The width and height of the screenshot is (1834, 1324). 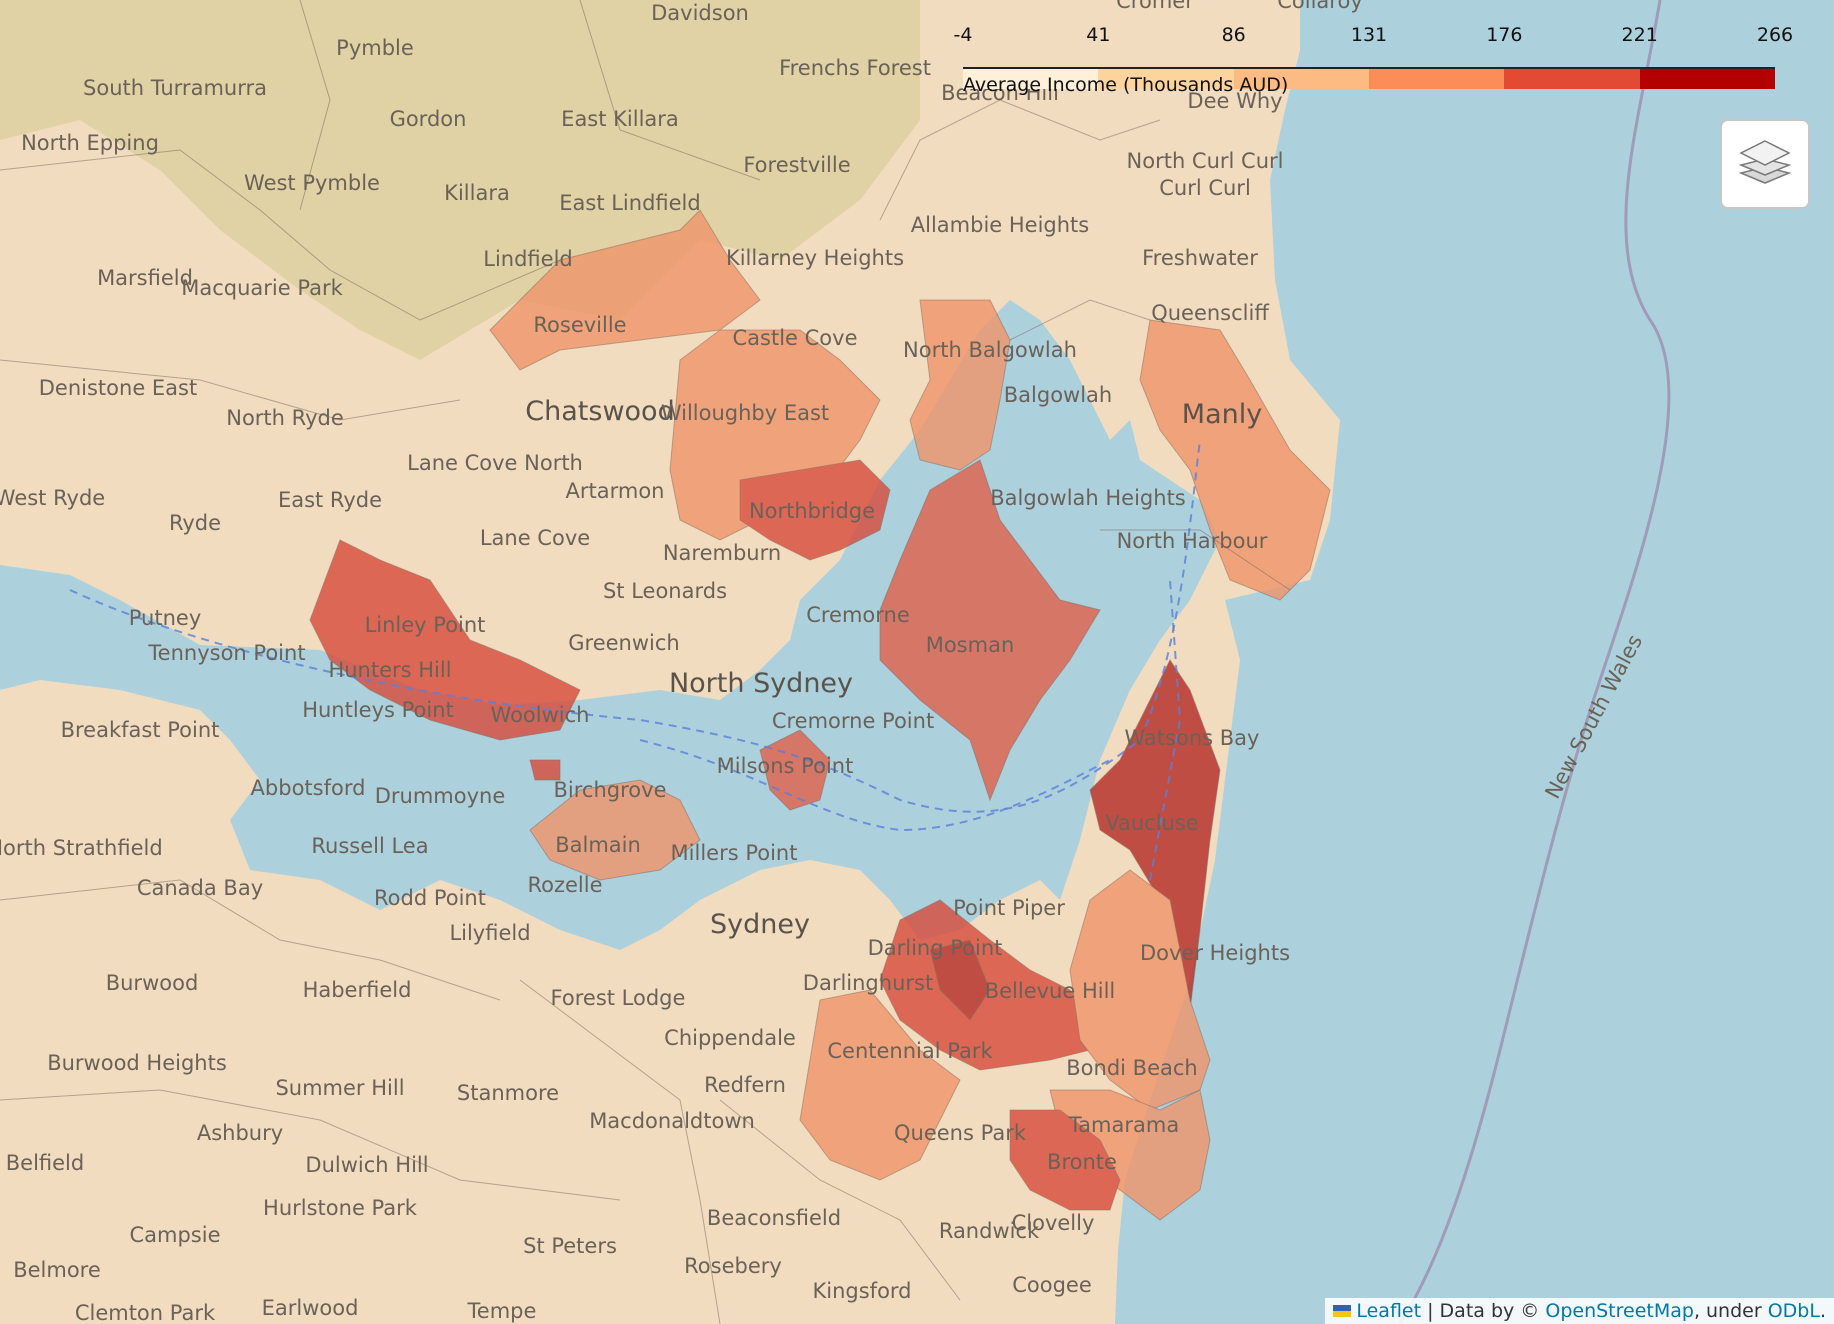 I want to click on place-label: Bronte, so click(x=1082, y=1162).